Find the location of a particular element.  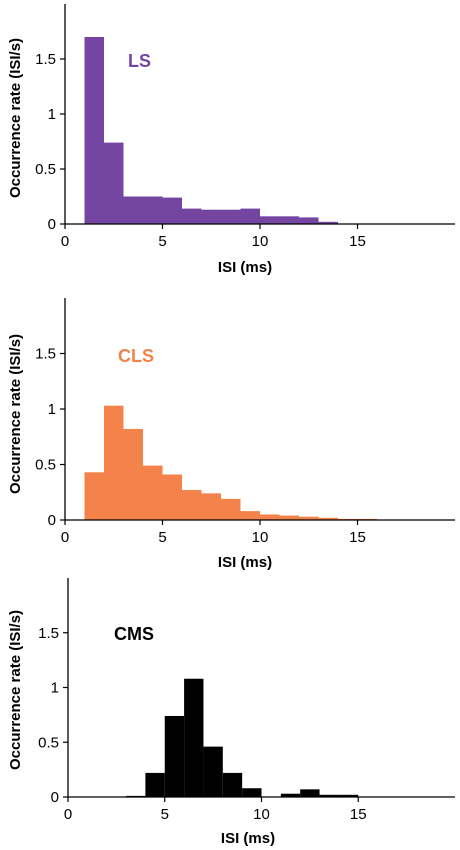

panel-label: CMS is located at coordinates (134, 634).